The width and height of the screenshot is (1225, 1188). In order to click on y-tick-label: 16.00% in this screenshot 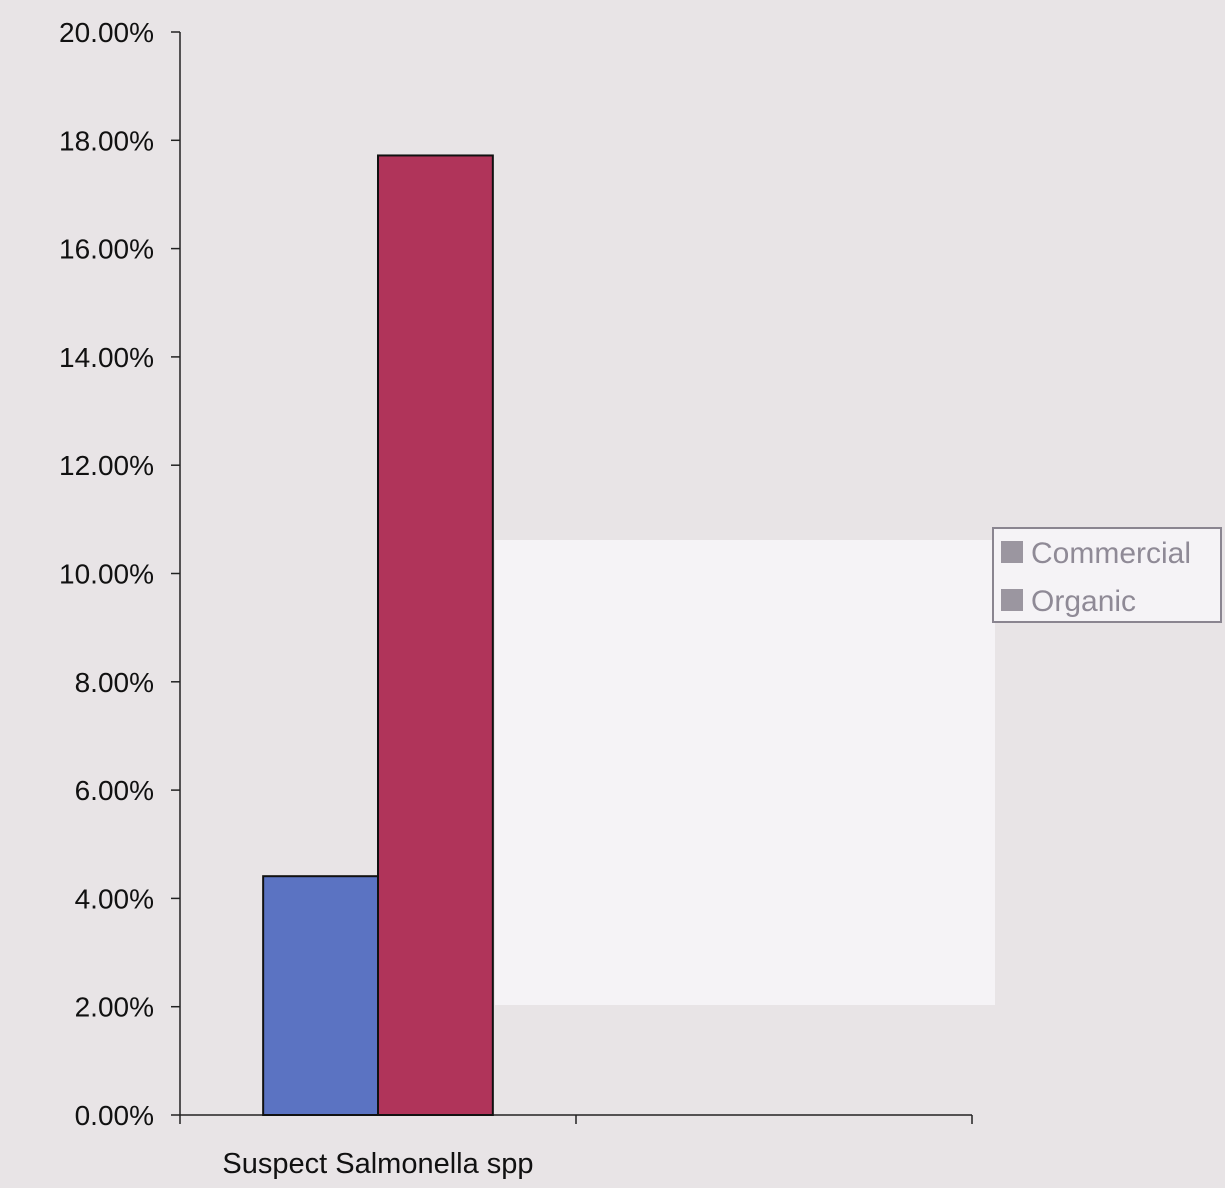, I will do `click(106, 249)`.